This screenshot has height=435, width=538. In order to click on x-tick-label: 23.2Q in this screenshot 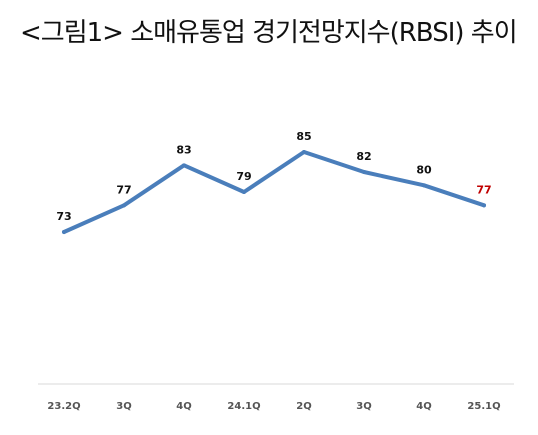, I will do `click(63, 406)`.